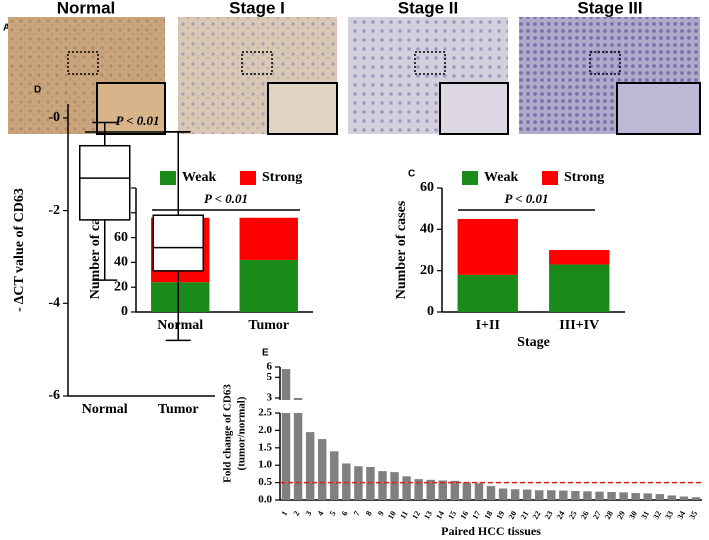 The image size is (709, 540). What do you see at coordinates (609, 514) in the screenshot?
I see `x-tick-label: 28` at bounding box center [609, 514].